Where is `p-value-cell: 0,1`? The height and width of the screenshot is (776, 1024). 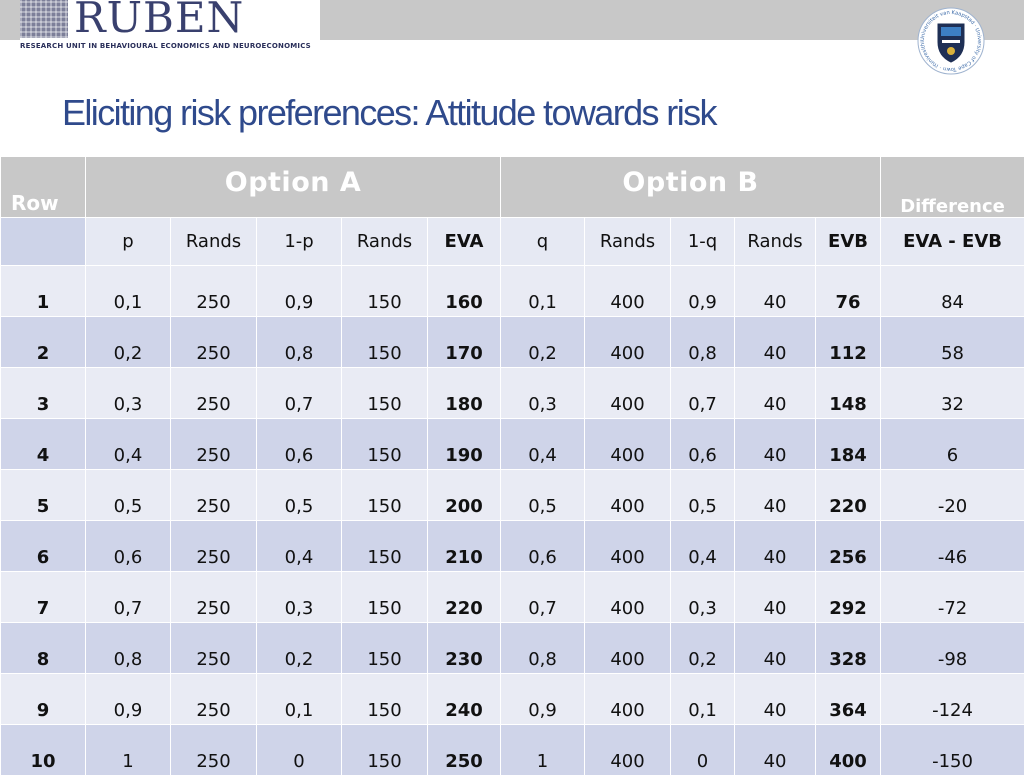 p-value-cell: 0,1 is located at coordinates (128, 291).